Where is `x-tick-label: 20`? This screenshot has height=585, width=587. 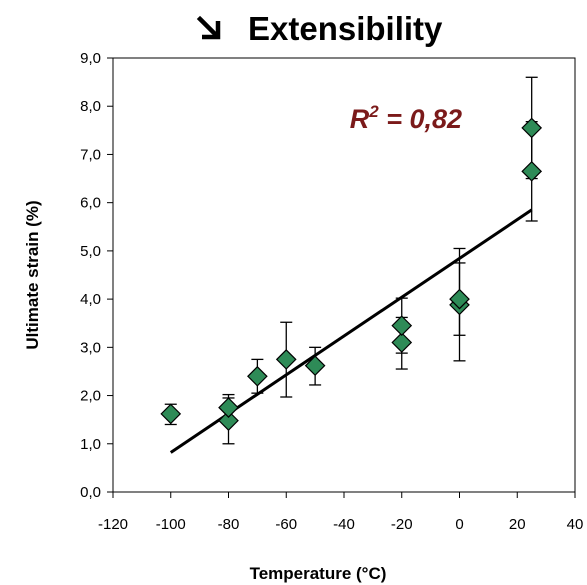 x-tick-label: 20 is located at coordinates (517, 524).